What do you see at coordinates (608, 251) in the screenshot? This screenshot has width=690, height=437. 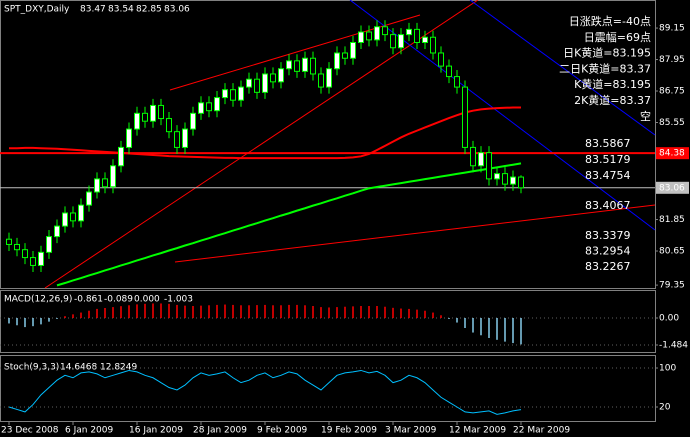 I see `level-label: 83.2954` at bounding box center [608, 251].